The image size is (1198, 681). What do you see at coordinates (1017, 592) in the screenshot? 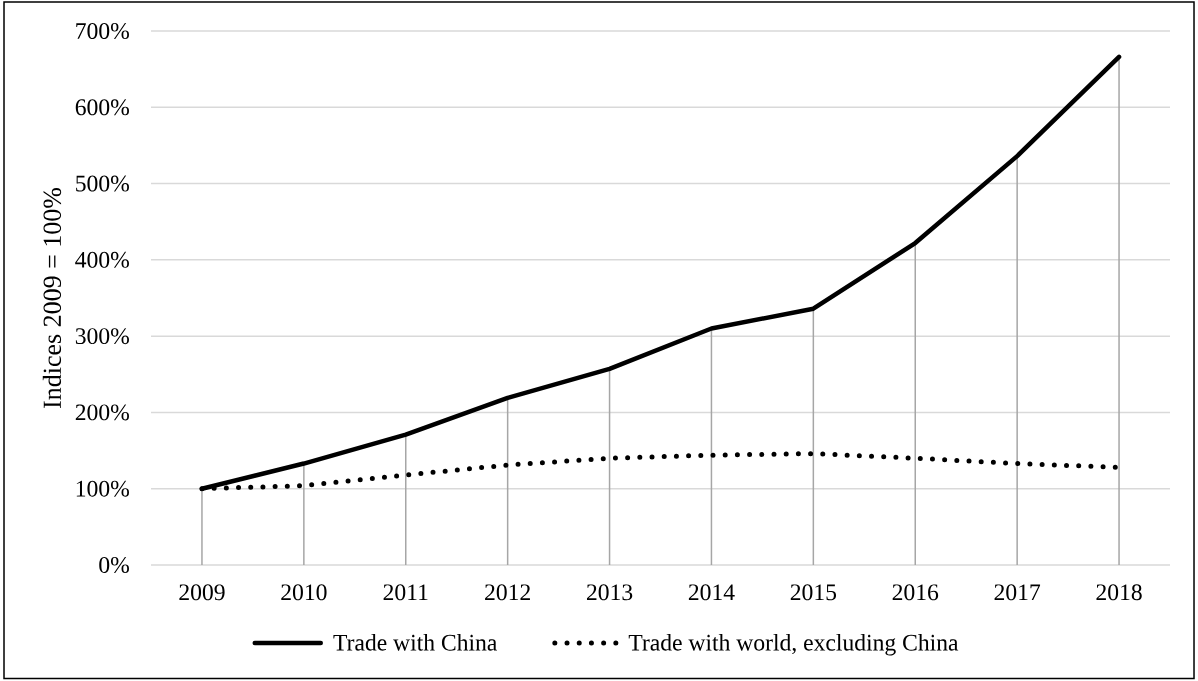
I see `x-tick-label: 2017` at bounding box center [1017, 592].